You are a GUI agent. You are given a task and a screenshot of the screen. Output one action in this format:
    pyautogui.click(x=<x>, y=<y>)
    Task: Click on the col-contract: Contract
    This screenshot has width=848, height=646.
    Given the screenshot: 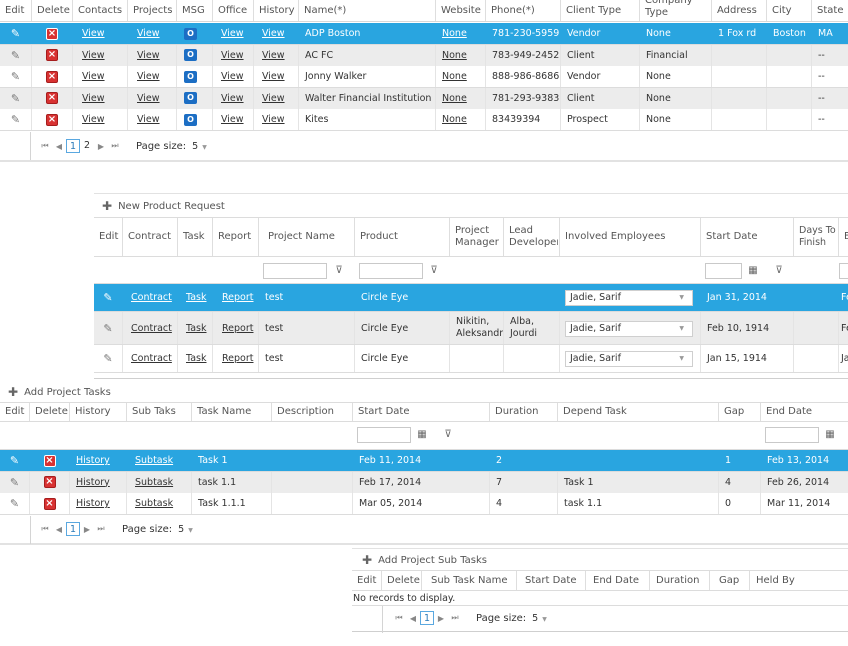 What is the action you would take?
    pyautogui.click(x=146, y=237)
    